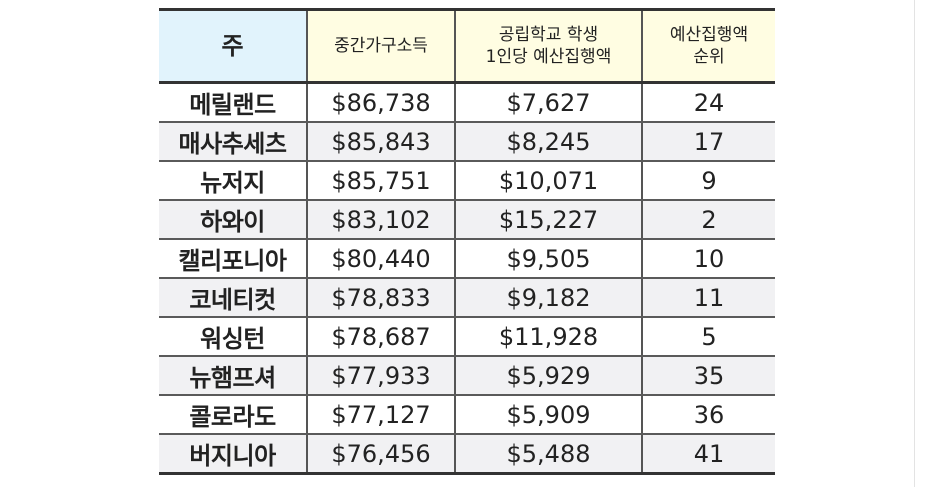 Image resolution: width=933 pixels, height=487 pixels. I want to click on cell-state: 매사추세츠, so click(233, 142).